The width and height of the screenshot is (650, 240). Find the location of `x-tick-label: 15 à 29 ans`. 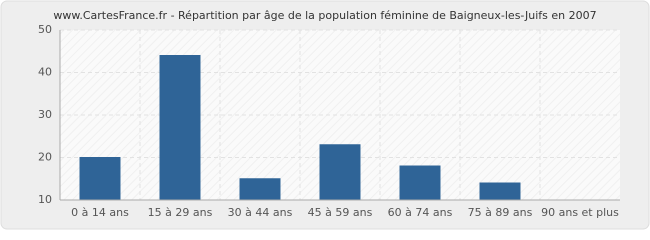

x-tick-label: 15 à 29 ans is located at coordinates (180, 212).